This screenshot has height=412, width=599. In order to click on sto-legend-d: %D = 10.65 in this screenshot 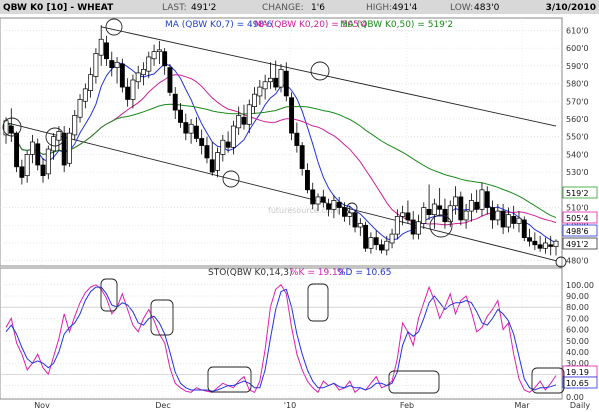, I will do `click(364, 273)`.